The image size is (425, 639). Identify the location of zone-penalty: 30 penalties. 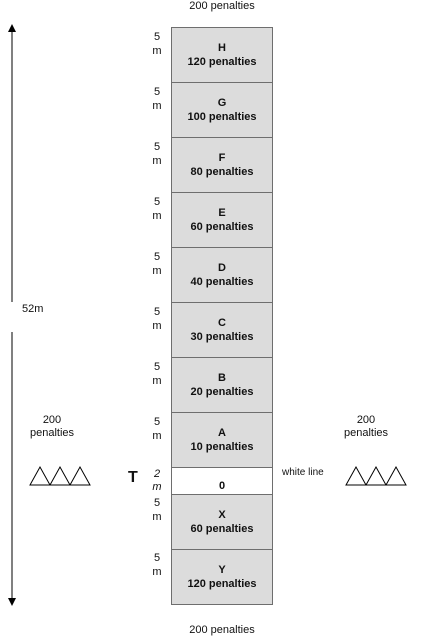
(222, 337).